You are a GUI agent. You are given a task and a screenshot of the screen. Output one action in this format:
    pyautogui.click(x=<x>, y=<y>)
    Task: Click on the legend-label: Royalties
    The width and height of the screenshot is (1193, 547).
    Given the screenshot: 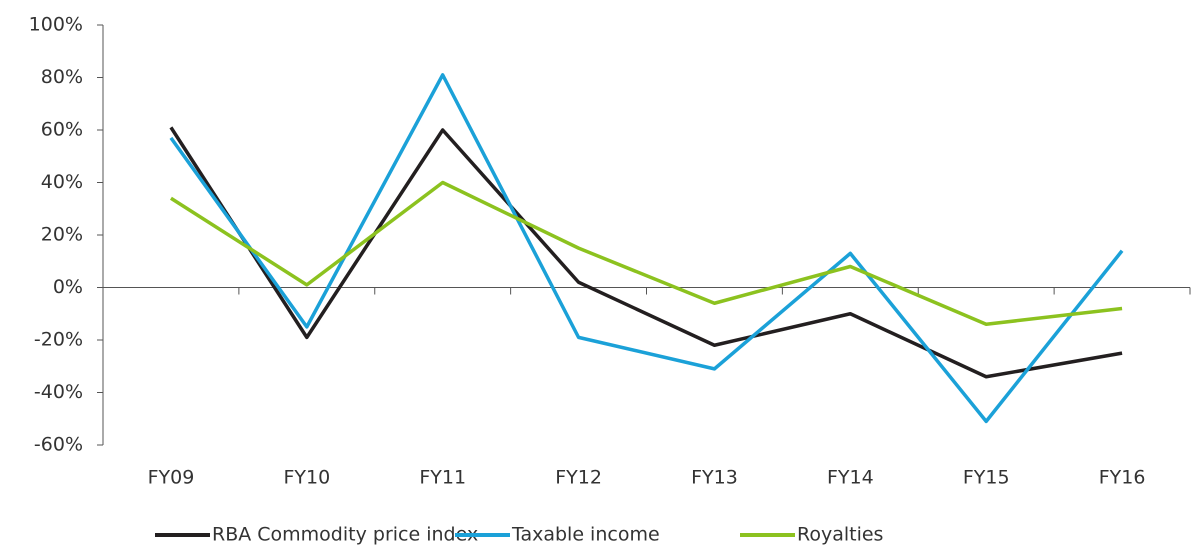 What is the action you would take?
    pyautogui.click(x=840, y=535)
    